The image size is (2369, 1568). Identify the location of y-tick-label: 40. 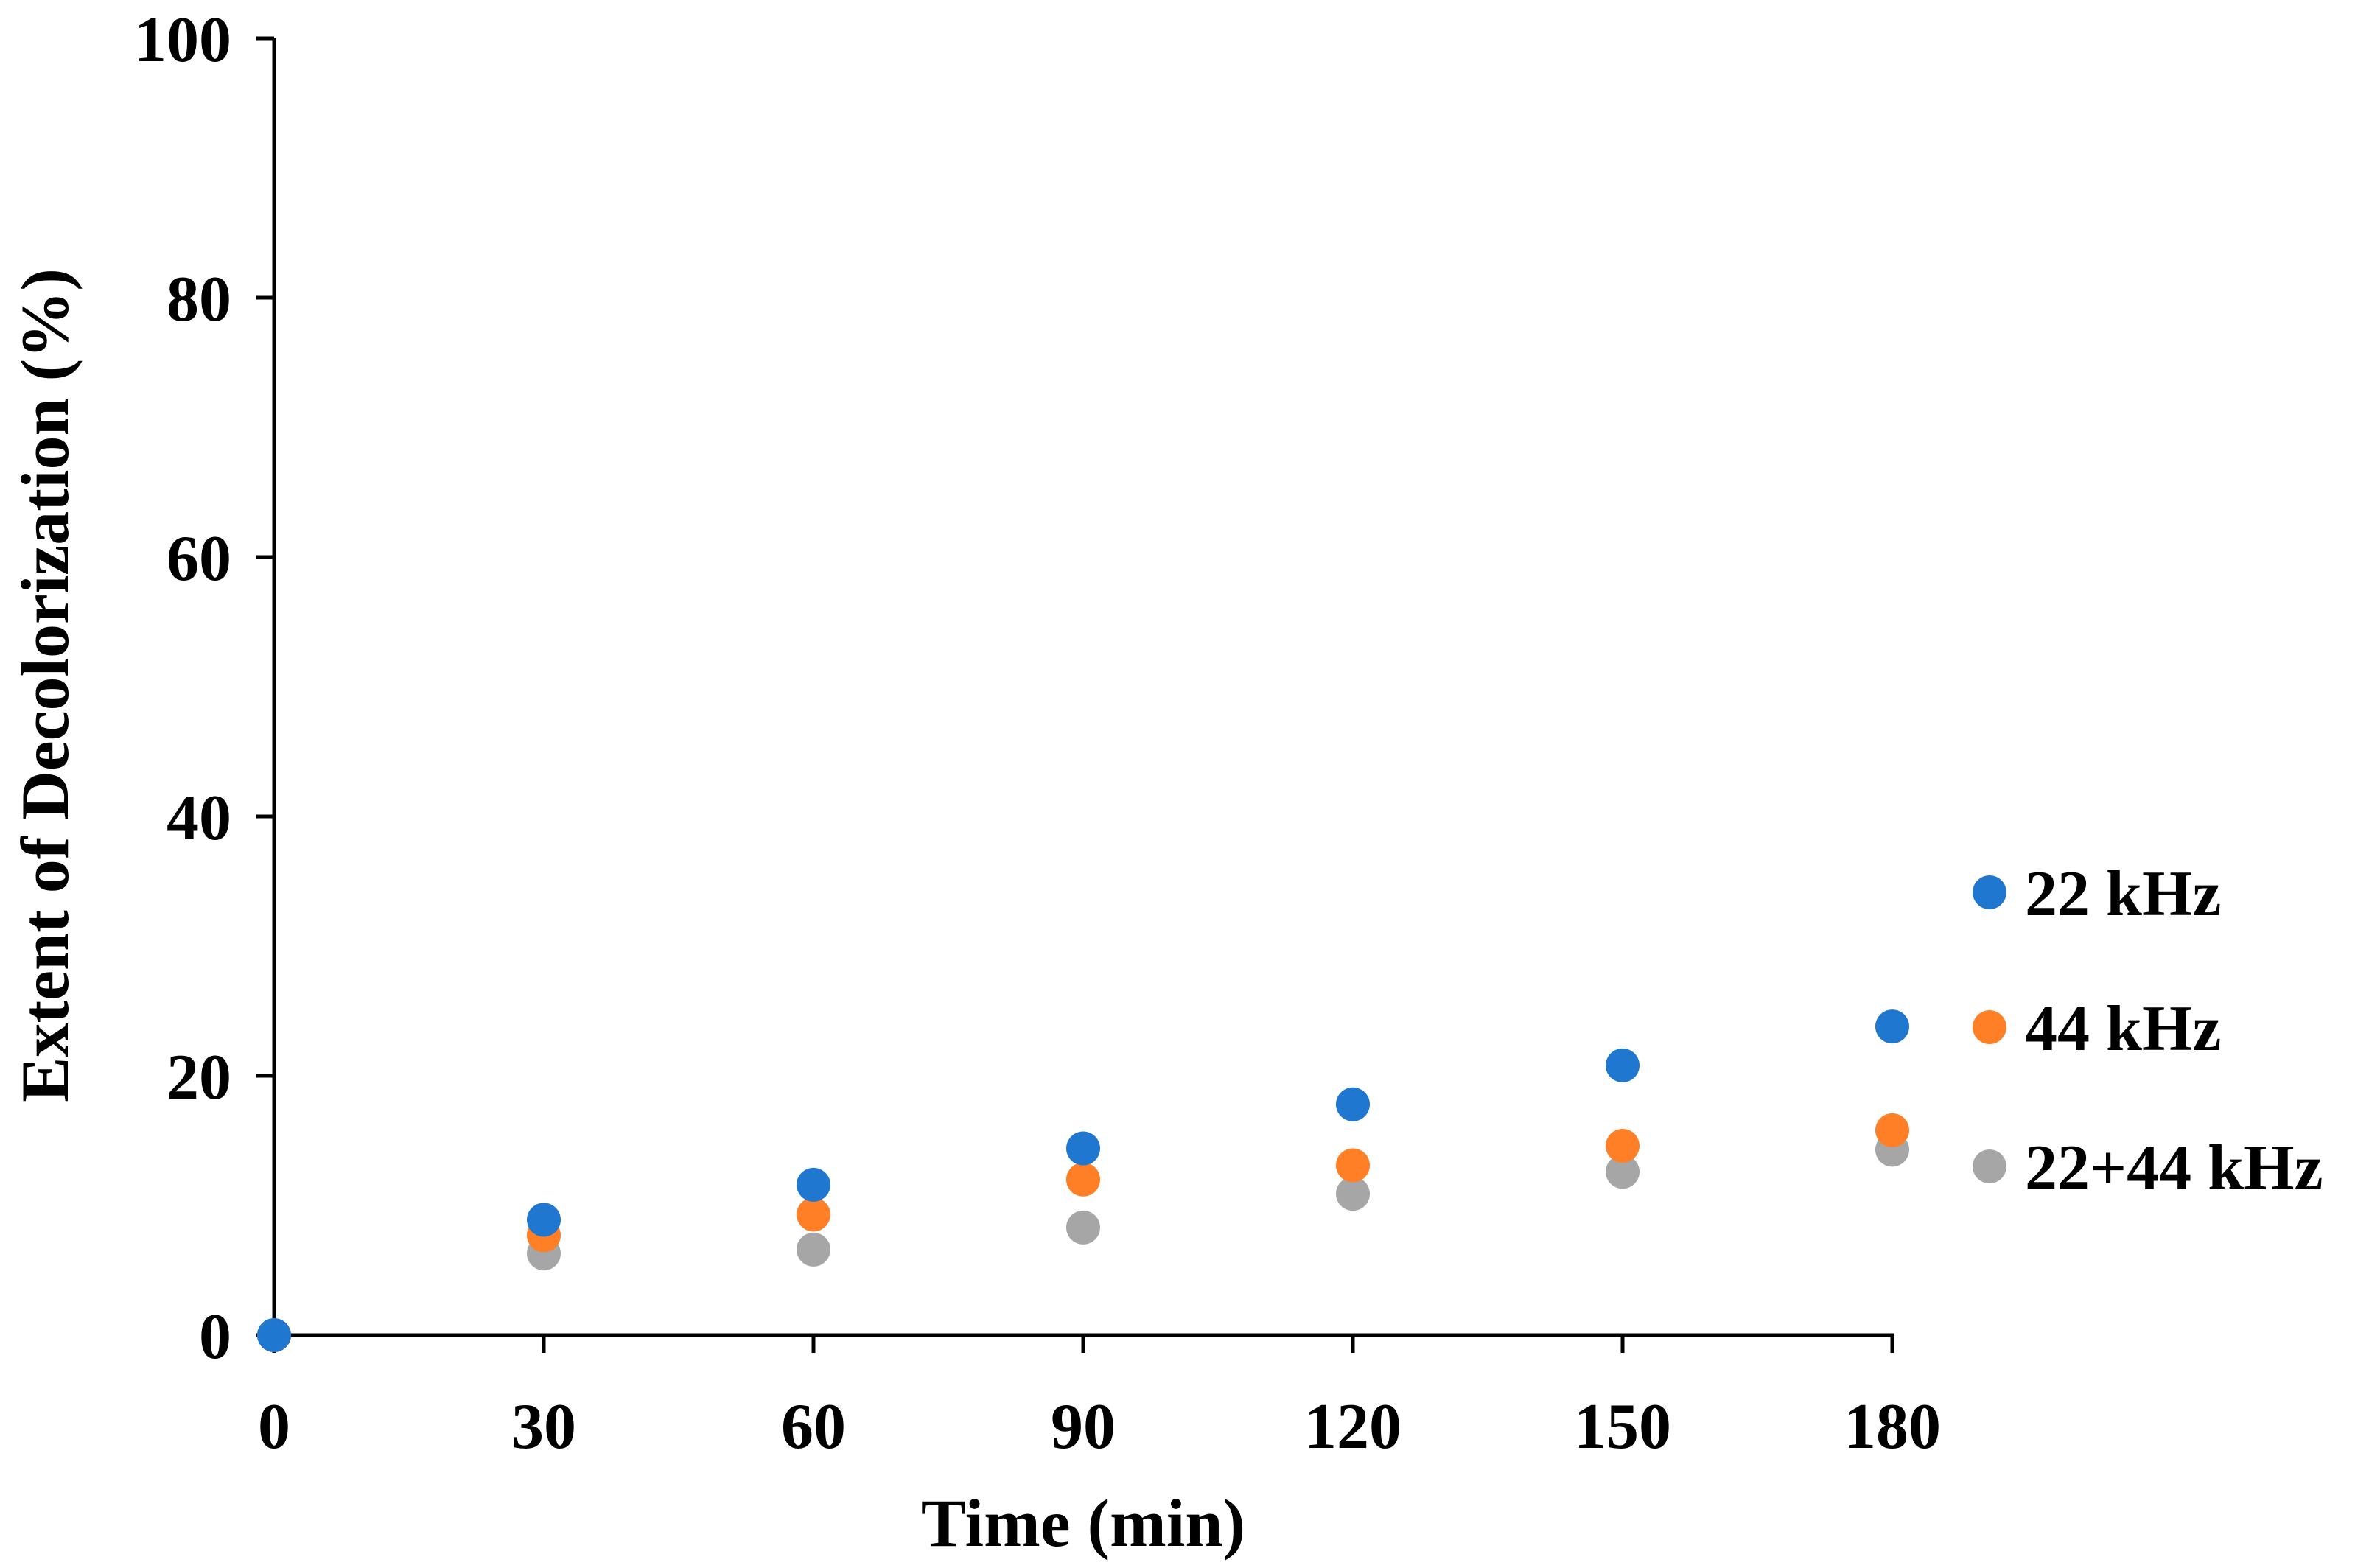
(199, 818).